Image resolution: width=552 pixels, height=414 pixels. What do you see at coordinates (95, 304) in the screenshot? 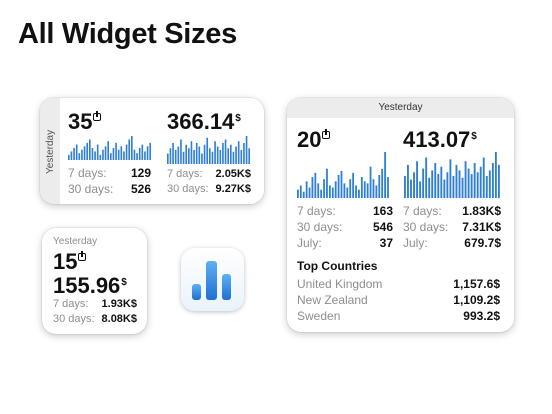
I see `stat-row: 7 days: 1.93K$` at bounding box center [95, 304].